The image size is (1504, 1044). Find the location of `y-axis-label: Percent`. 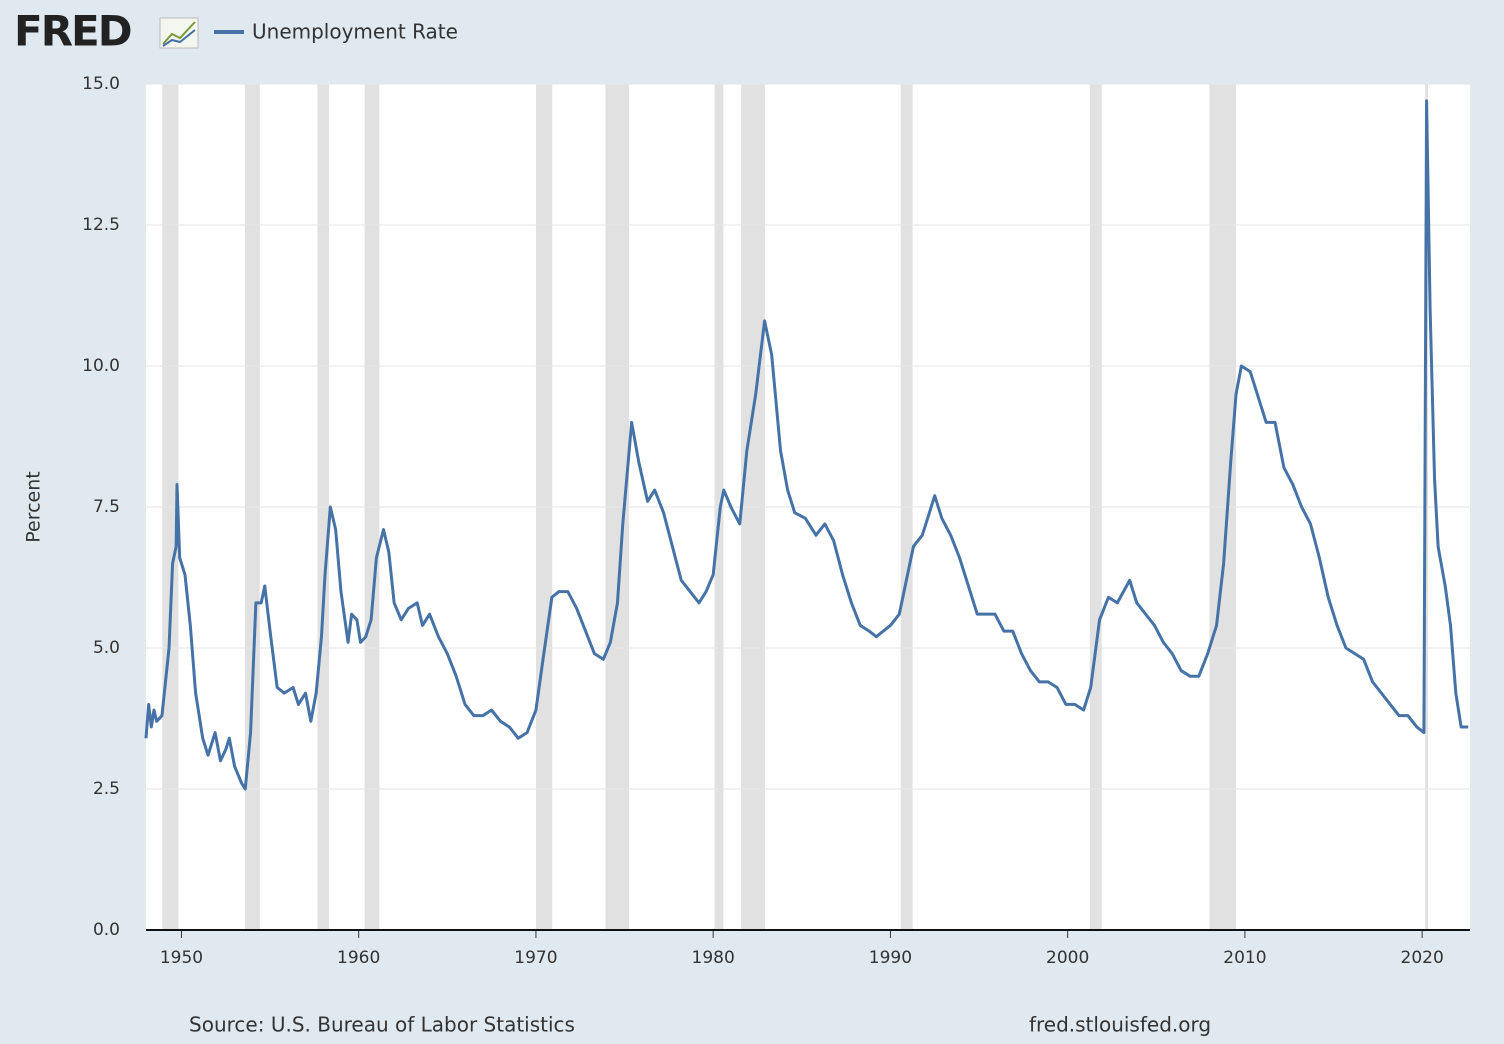

y-axis-label: Percent is located at coordinates (34, 507).